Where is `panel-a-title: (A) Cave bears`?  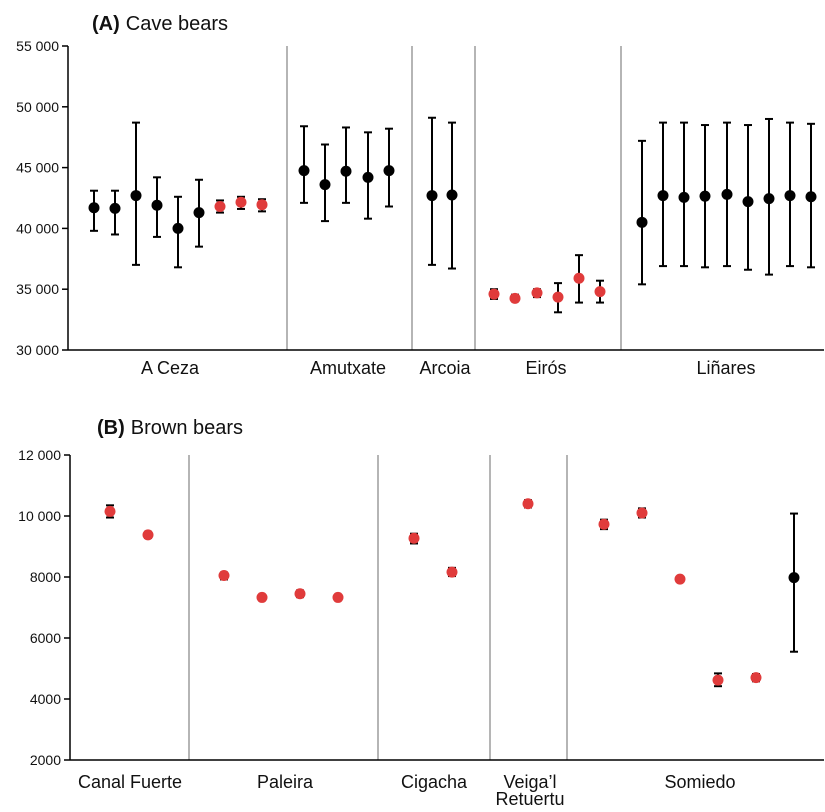
panel-a-title: (A) Cave bears is located at coordinates (160, 24).